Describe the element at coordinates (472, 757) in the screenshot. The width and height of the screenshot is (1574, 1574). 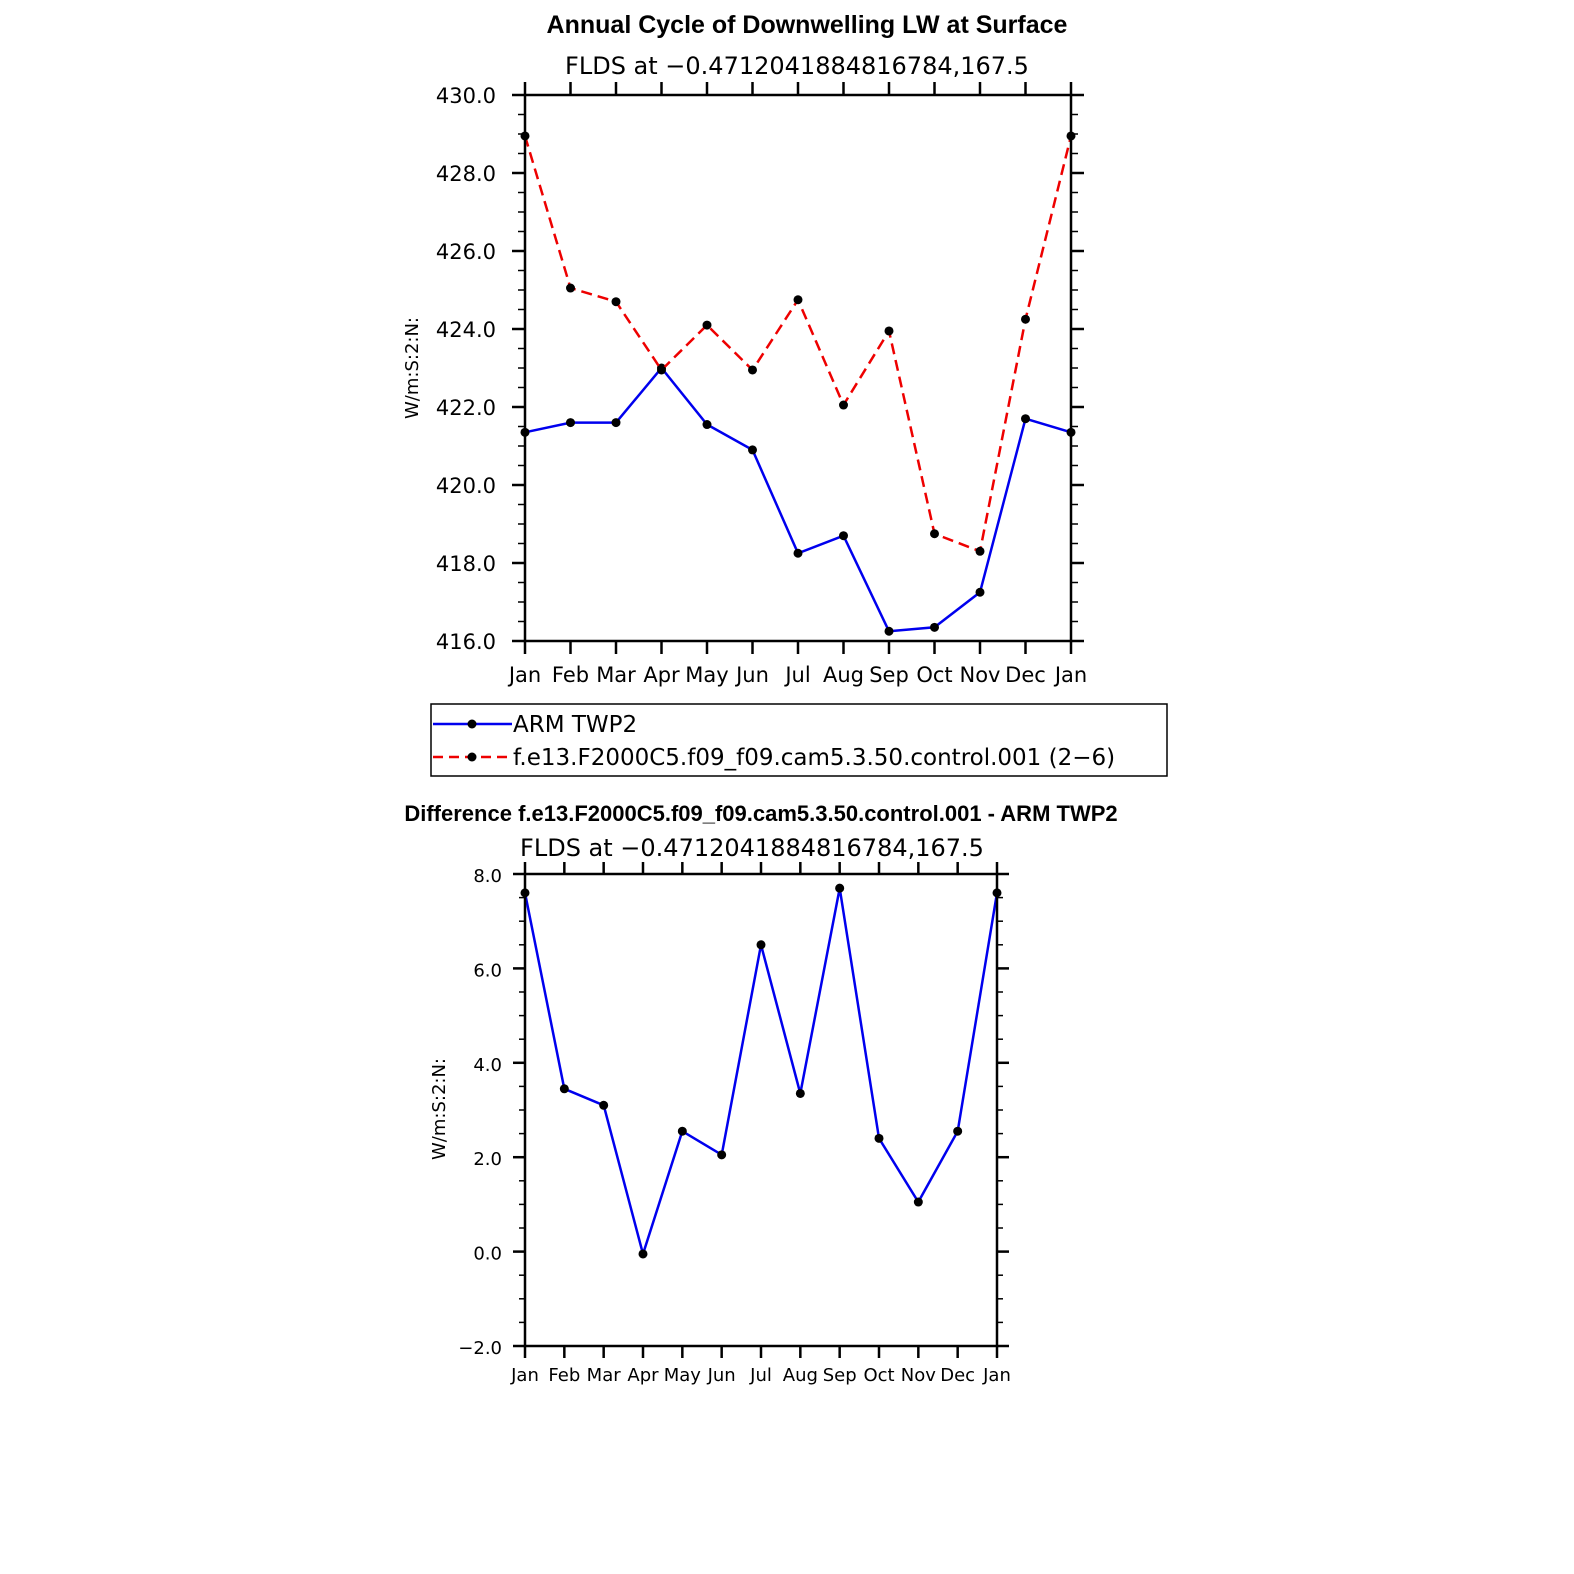
I see `legend-marker-model` at that location.